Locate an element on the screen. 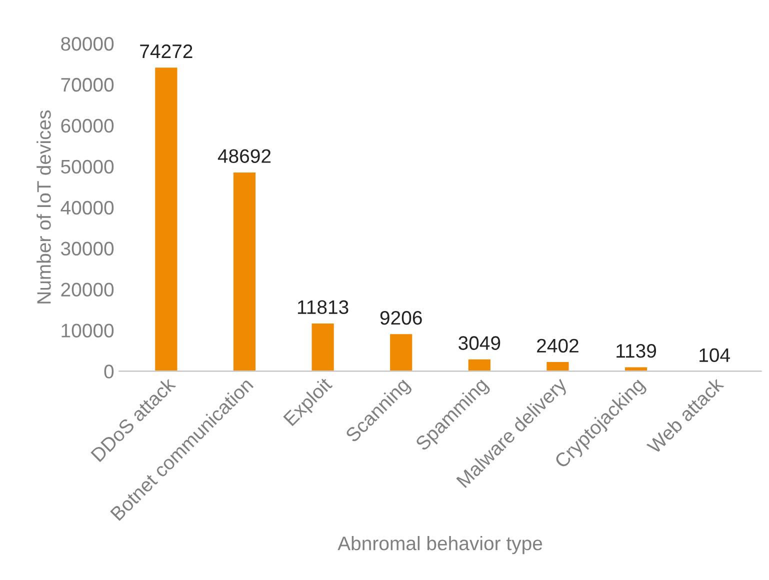 This screenshot has width=769, height=580. y-tick-label: 60000 is located at coordinates (87, 125).